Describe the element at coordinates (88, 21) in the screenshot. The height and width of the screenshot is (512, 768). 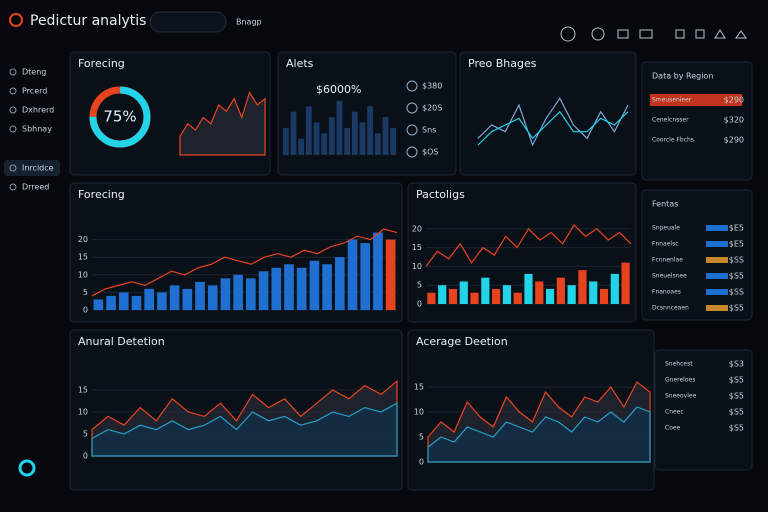
I see `app-title: Pedictur analytis` at that location.